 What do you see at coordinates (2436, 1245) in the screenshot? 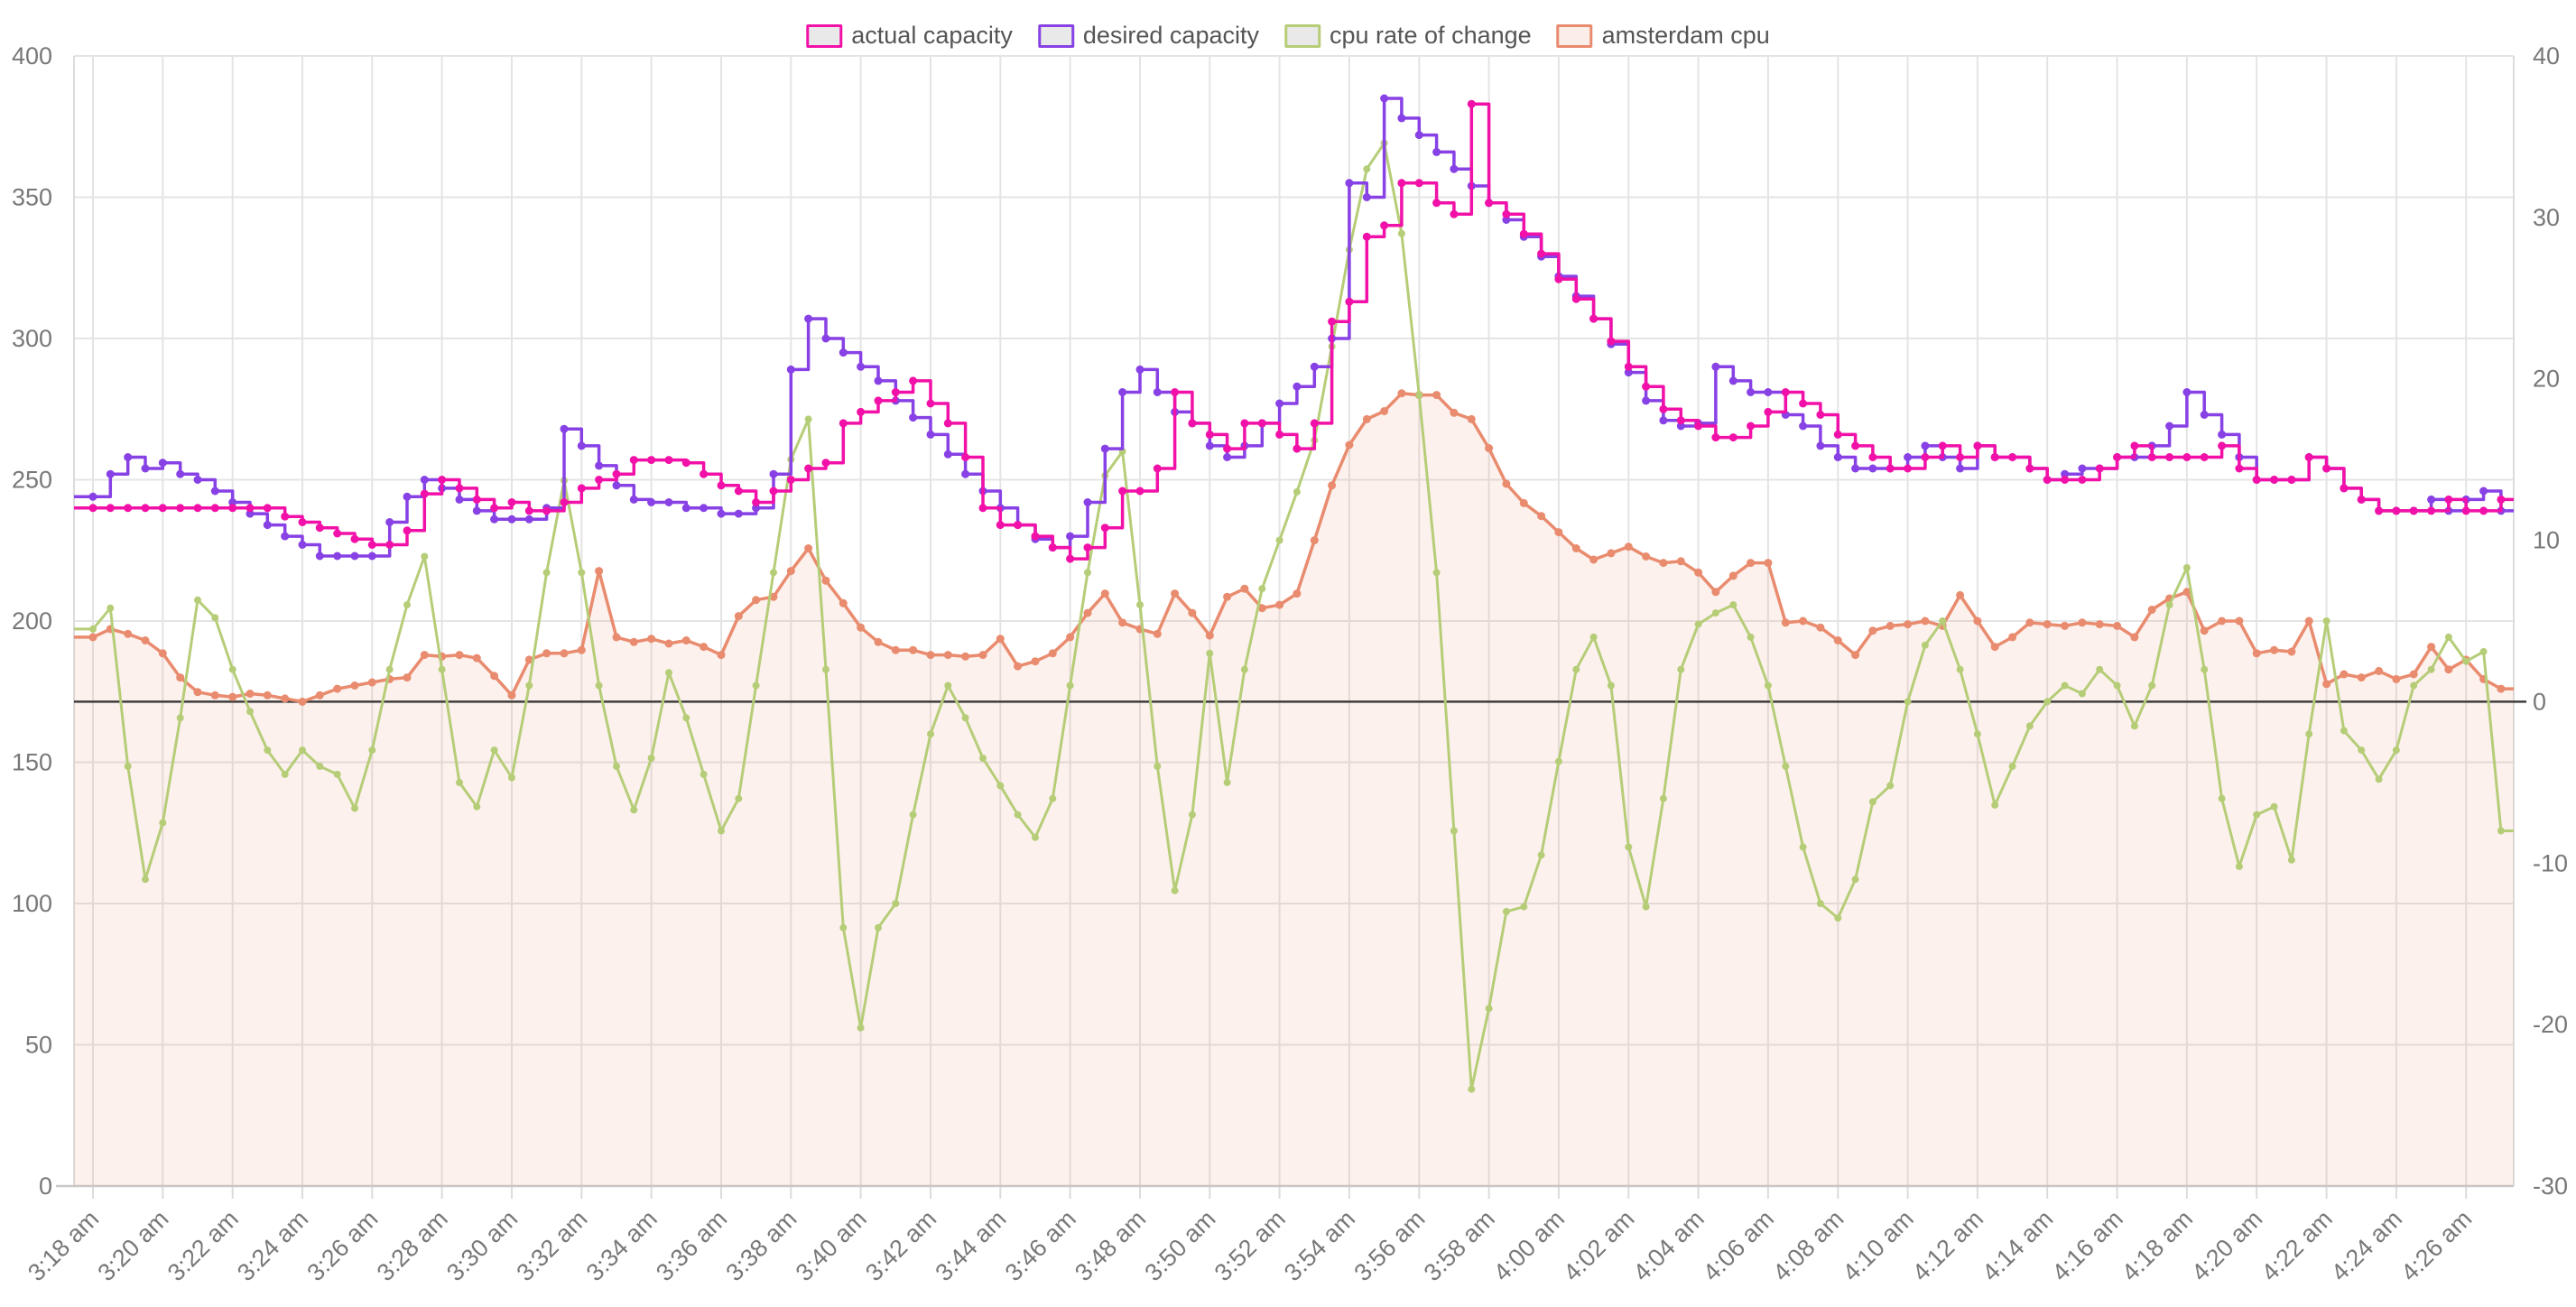
I see `svg-text: 4:26 am` at bounding box center [2436, 1245].